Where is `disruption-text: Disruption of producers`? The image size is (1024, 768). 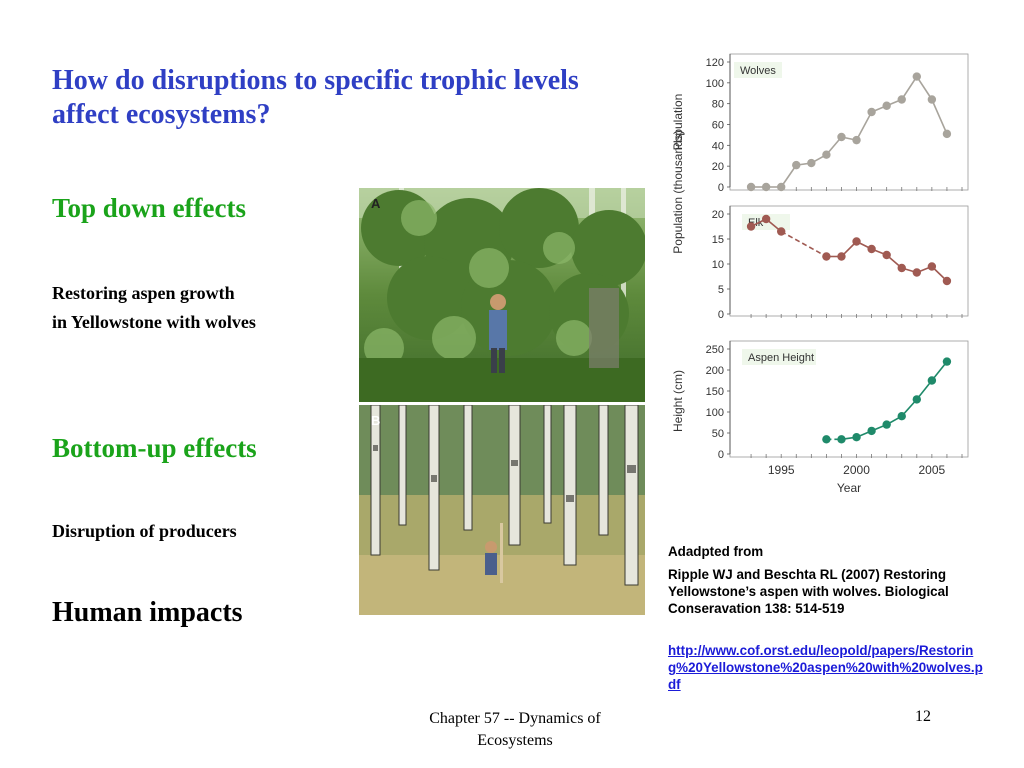 disruption-text: Disruption of producers is located at coordinates (144, 531).